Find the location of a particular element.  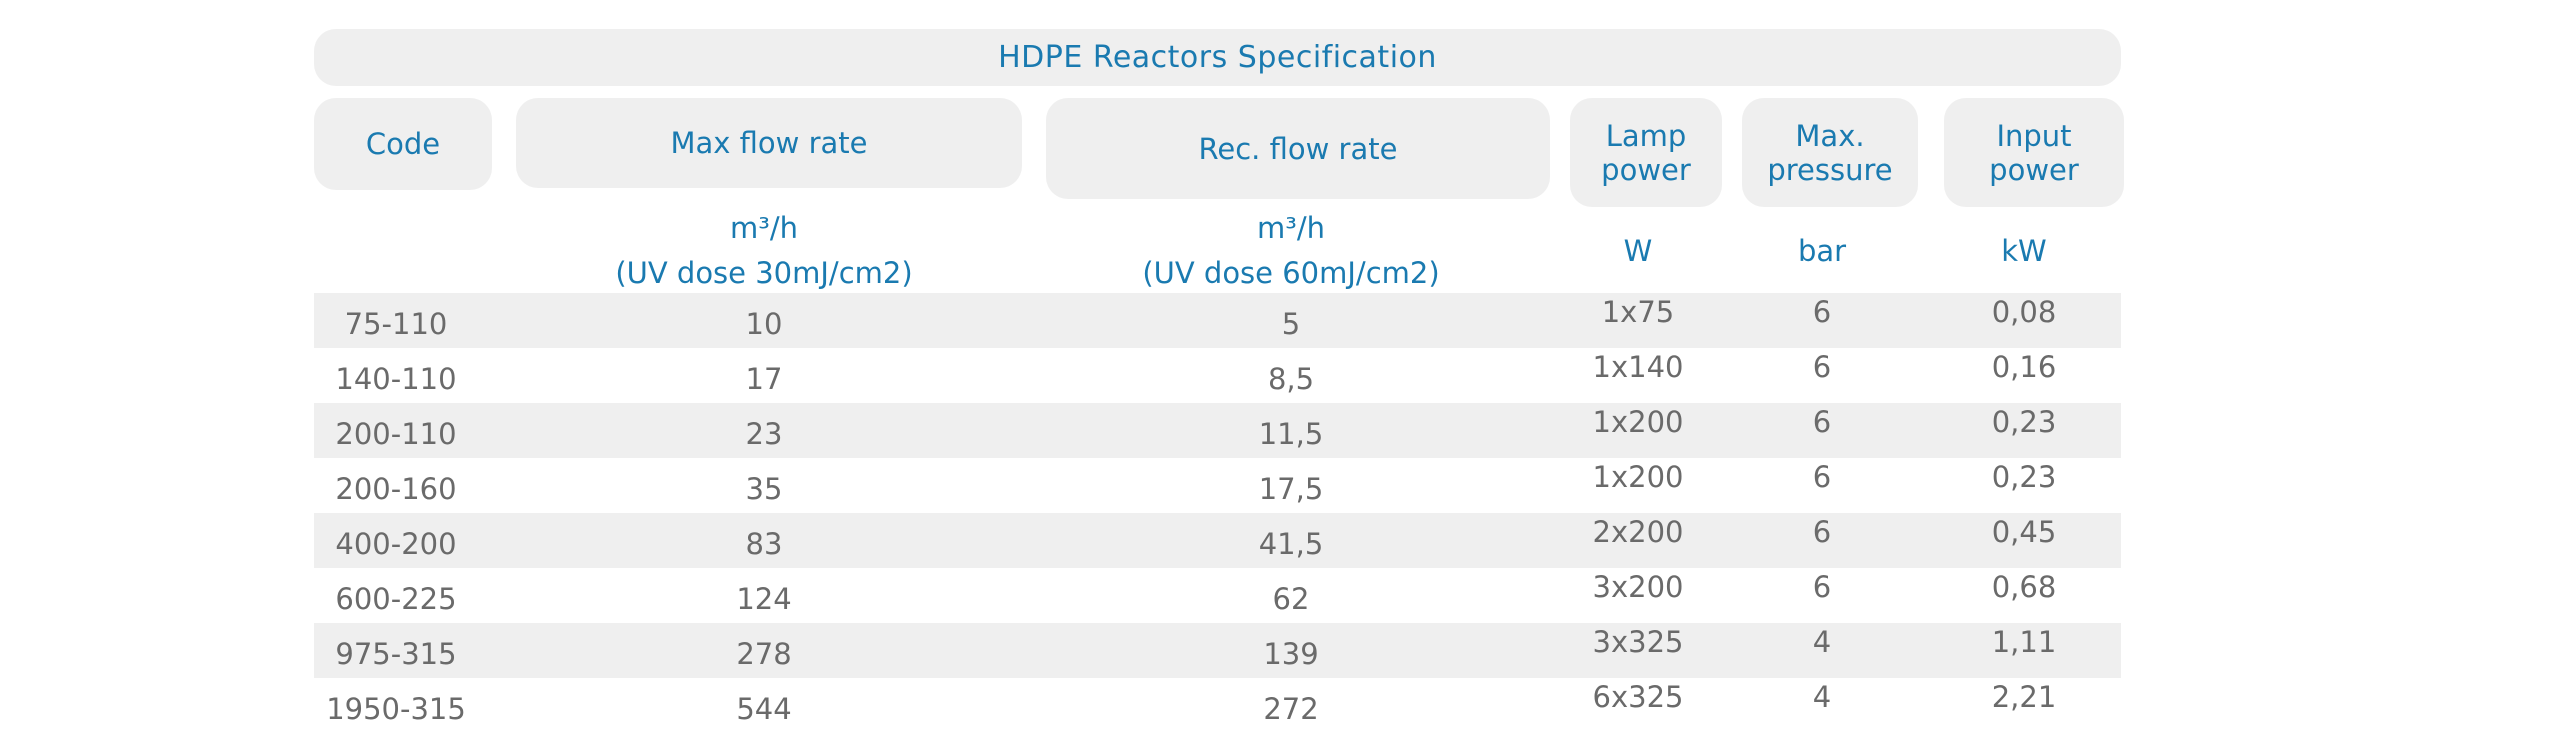

cell-input-power: 1,11 is located at coordinates (2024, 642).